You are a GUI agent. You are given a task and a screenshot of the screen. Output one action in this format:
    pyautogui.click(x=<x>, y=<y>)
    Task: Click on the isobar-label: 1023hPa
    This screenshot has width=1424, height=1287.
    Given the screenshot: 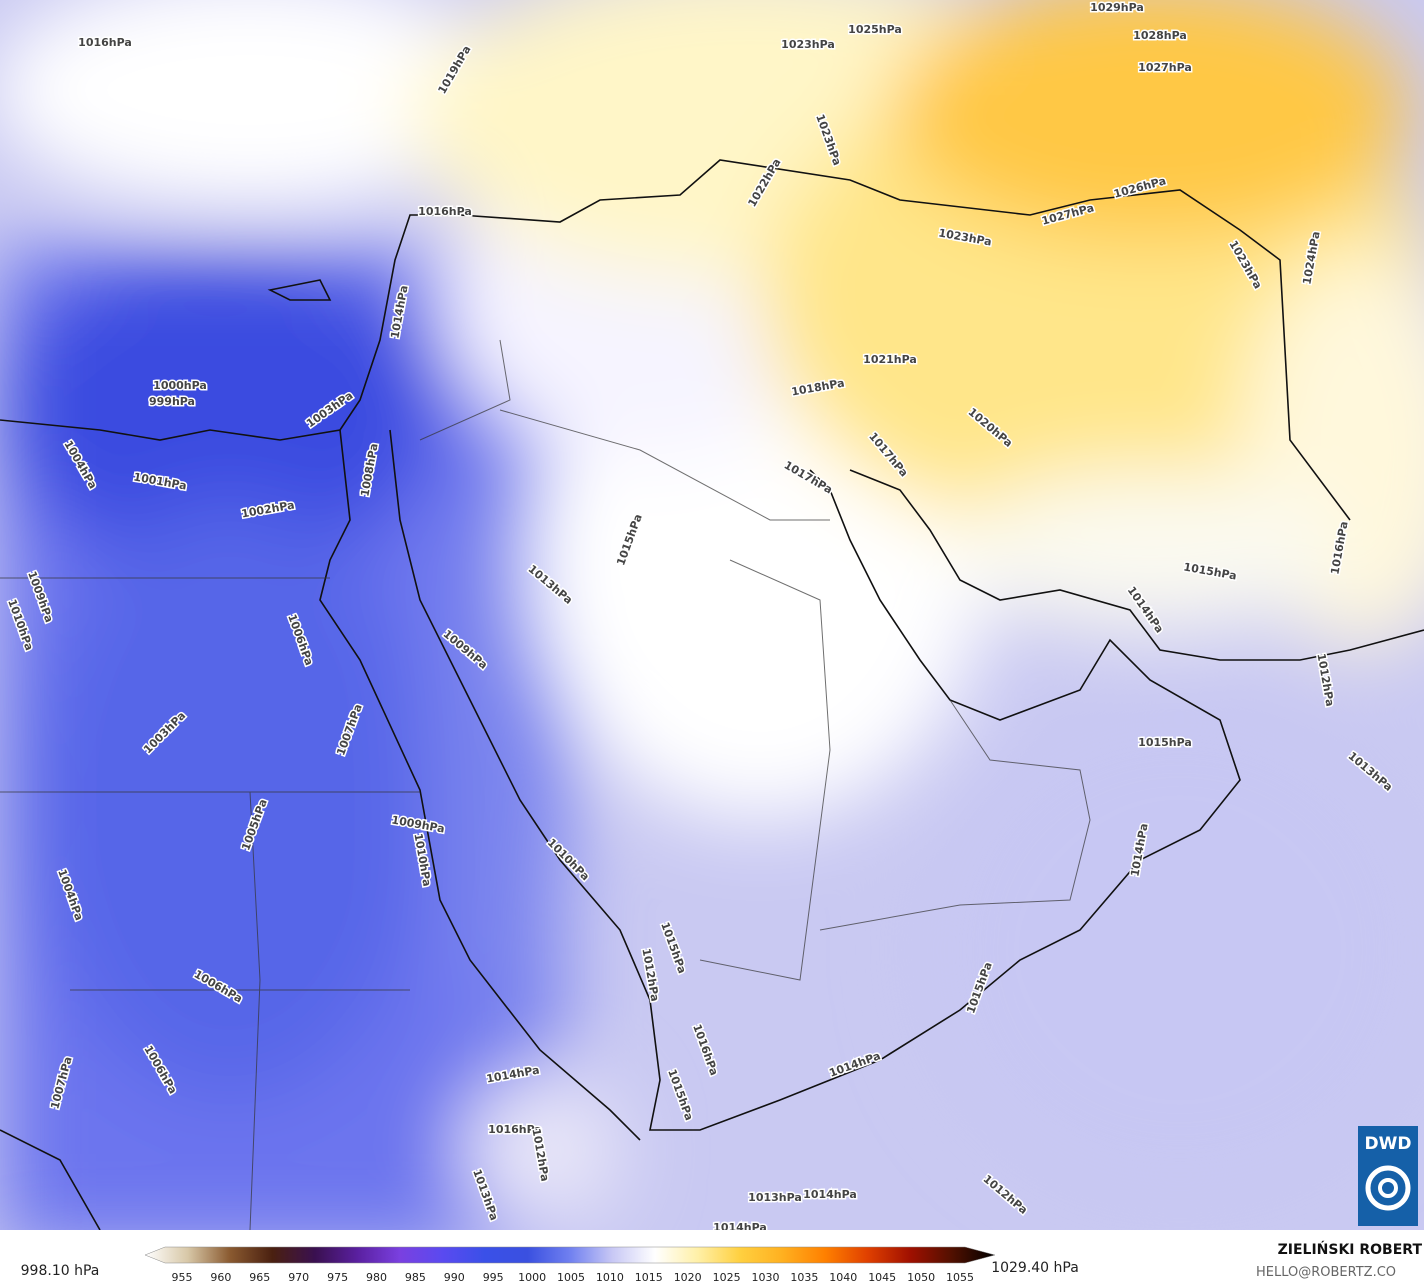 What is the action you would take?
    pyautogui.click(x=808, y=44)
    